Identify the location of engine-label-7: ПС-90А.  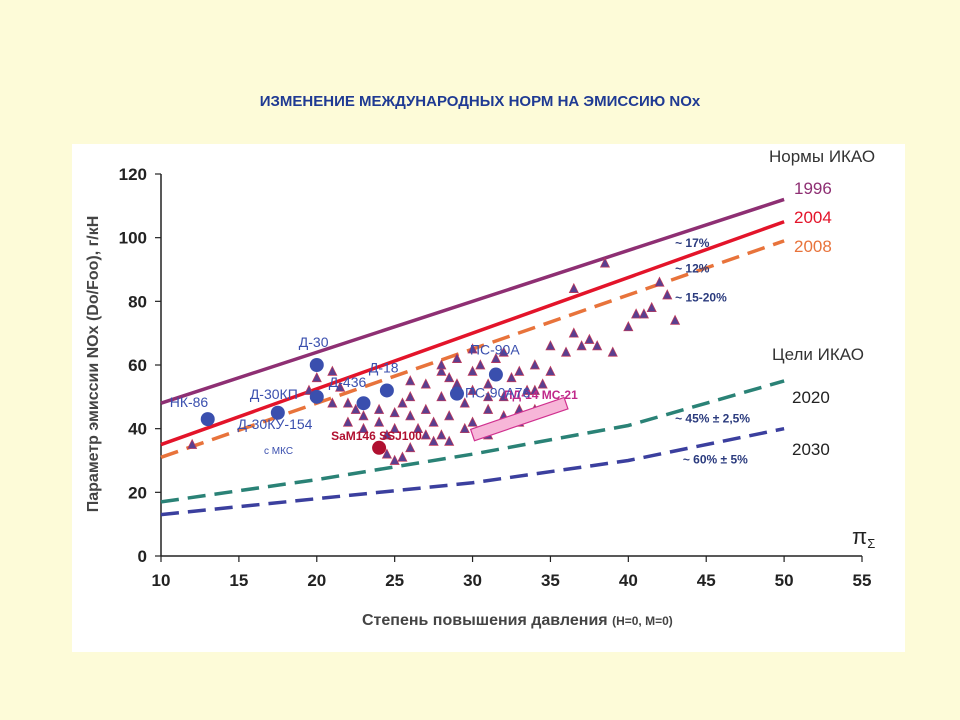
(495, 350).